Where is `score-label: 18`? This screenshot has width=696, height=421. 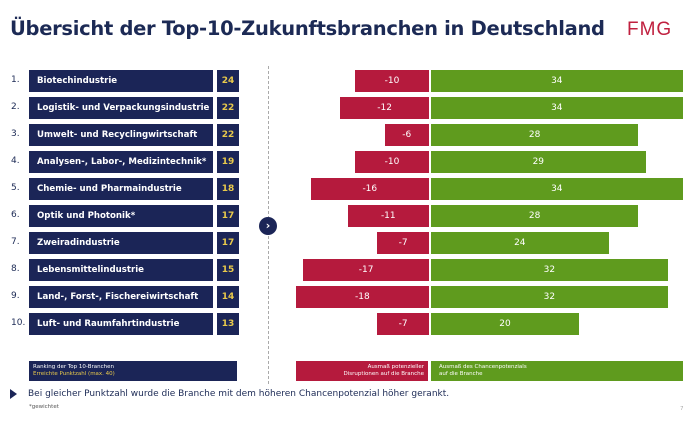
score-label: 18 is located at coordinates (228, 189).